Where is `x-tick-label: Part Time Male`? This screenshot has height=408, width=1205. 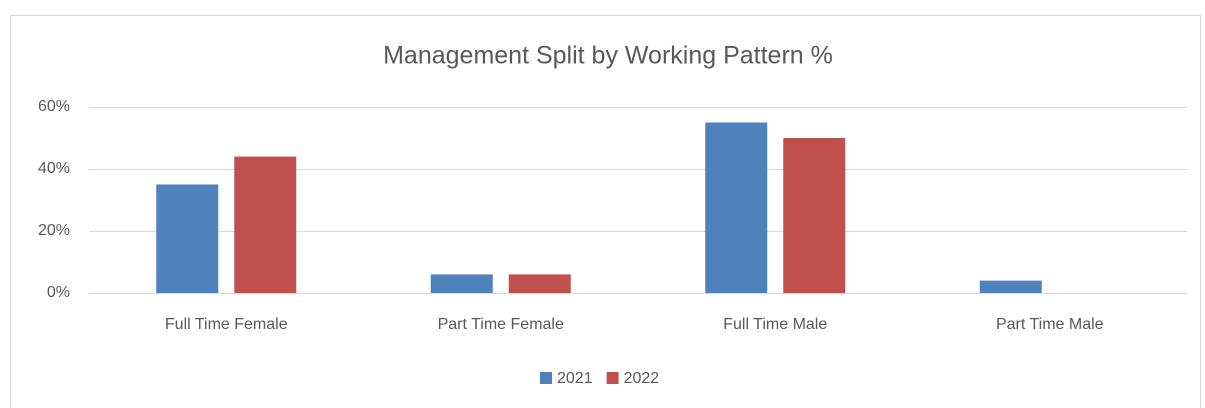 x-tick-label: Part Time Male is located at coordinates (1050, 324).